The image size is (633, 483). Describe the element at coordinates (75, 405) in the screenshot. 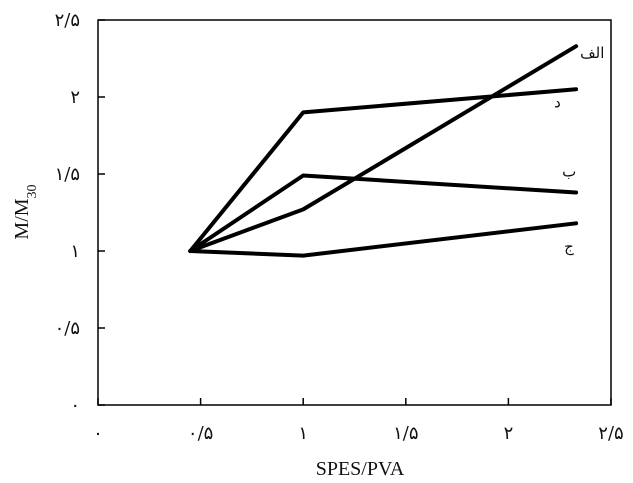

I see `y-tick-label: ٠` at that location.